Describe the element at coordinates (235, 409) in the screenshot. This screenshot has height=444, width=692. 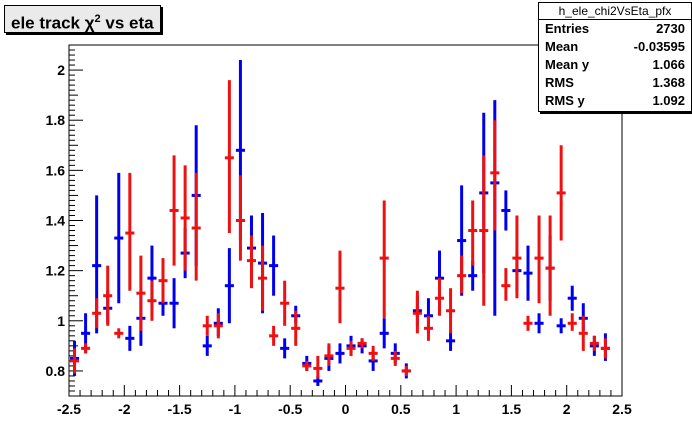
I see `x-tick-label: -1` at that location.